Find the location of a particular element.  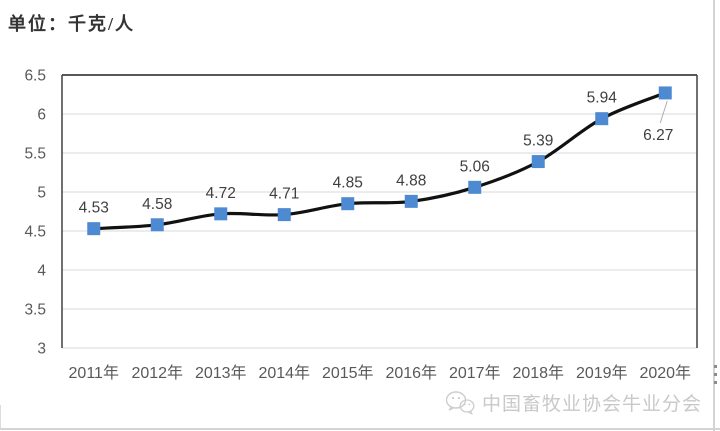

scrollbar-dots is located at coordinates (716, 376).